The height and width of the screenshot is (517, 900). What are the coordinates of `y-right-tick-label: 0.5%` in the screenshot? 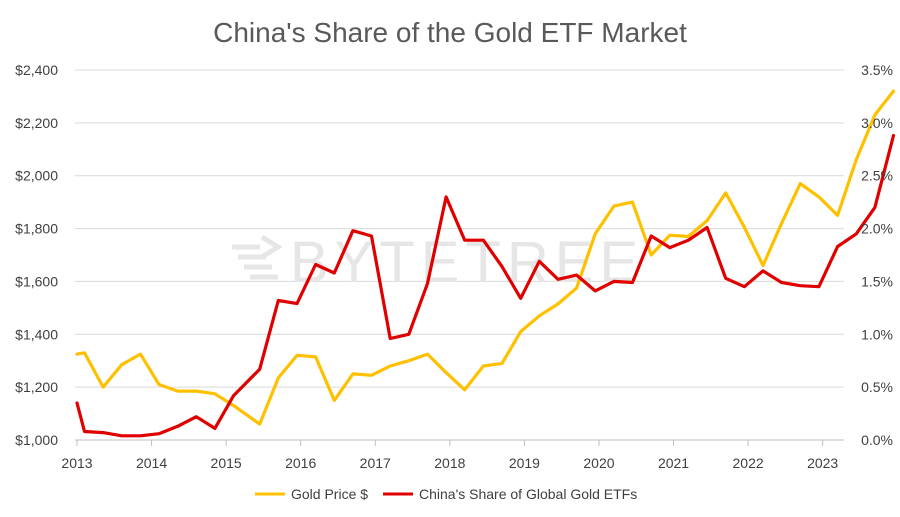 It's located at (877, 387).